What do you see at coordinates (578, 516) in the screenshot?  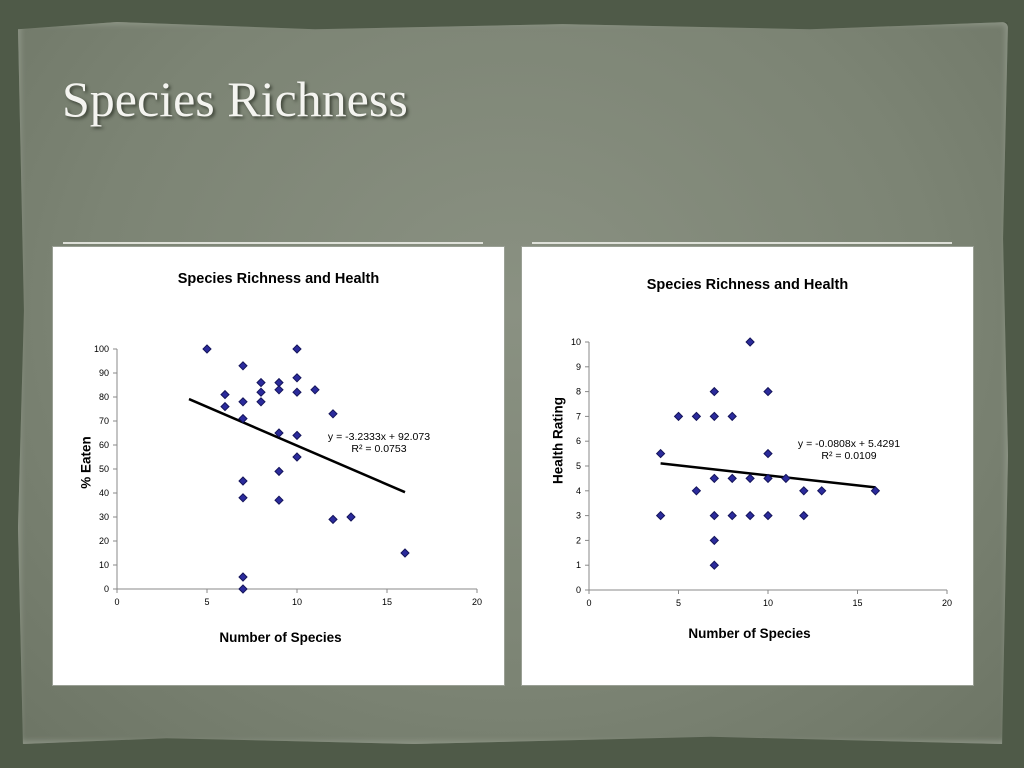 I see `y-tick-label: 3` at bounding box center [578, 516].